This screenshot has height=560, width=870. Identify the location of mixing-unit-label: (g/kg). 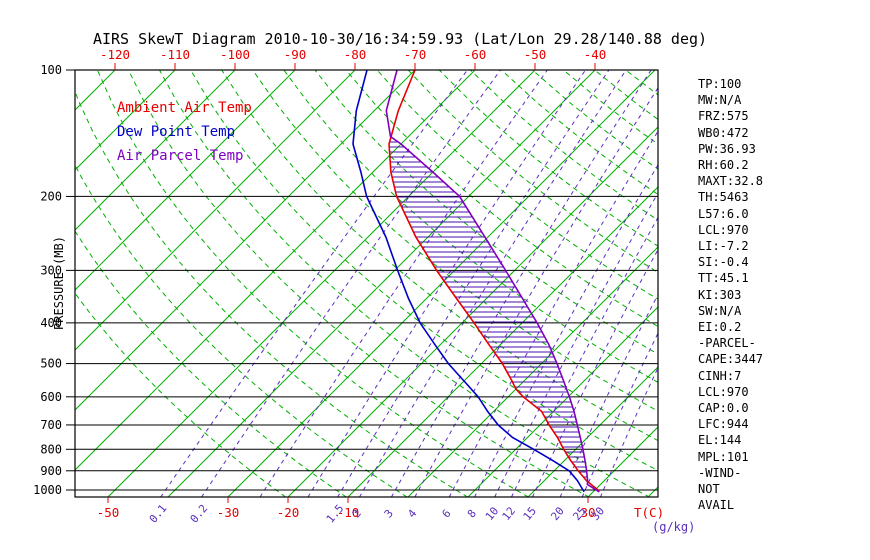
(673, 527).